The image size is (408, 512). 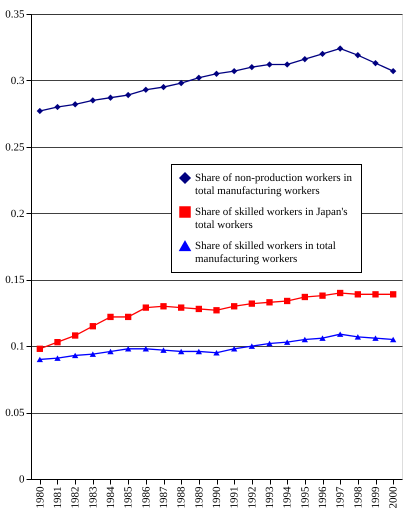 What do you see at coordinates (274, 184) in the screenshot?
I see `legend-label: Share of non-production workers in total manufacturing workers` at bounding box center [274, 184].